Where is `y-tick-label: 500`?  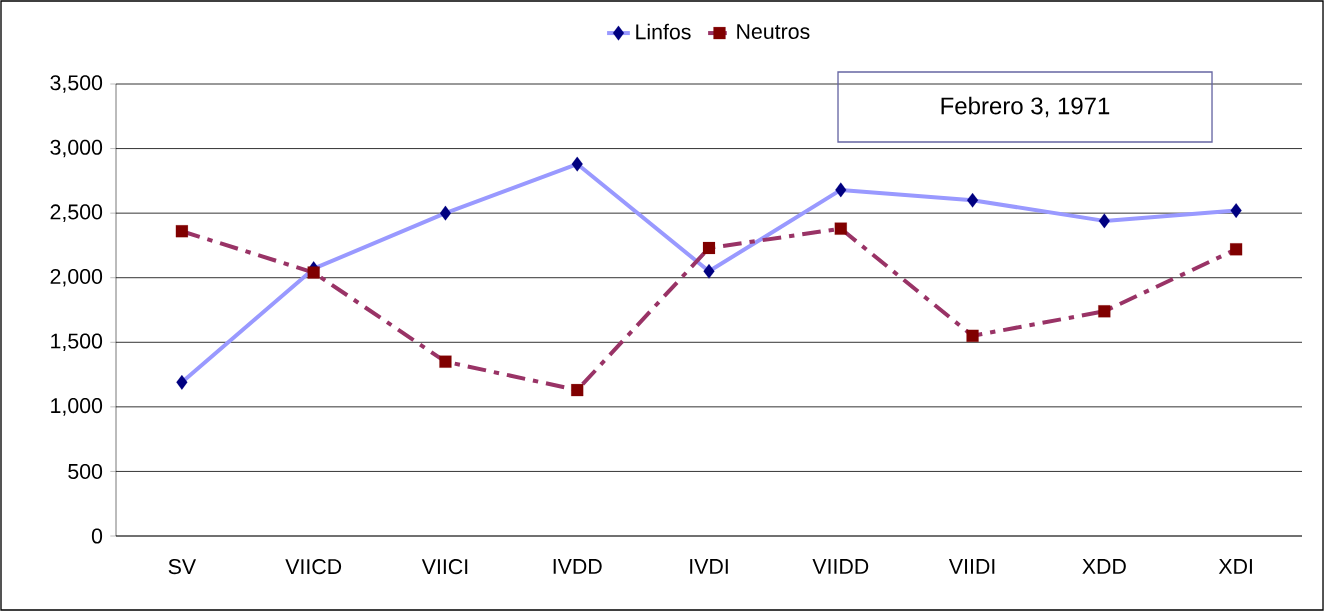 y-tick-label: 500 is located at coordinates (85, 471).